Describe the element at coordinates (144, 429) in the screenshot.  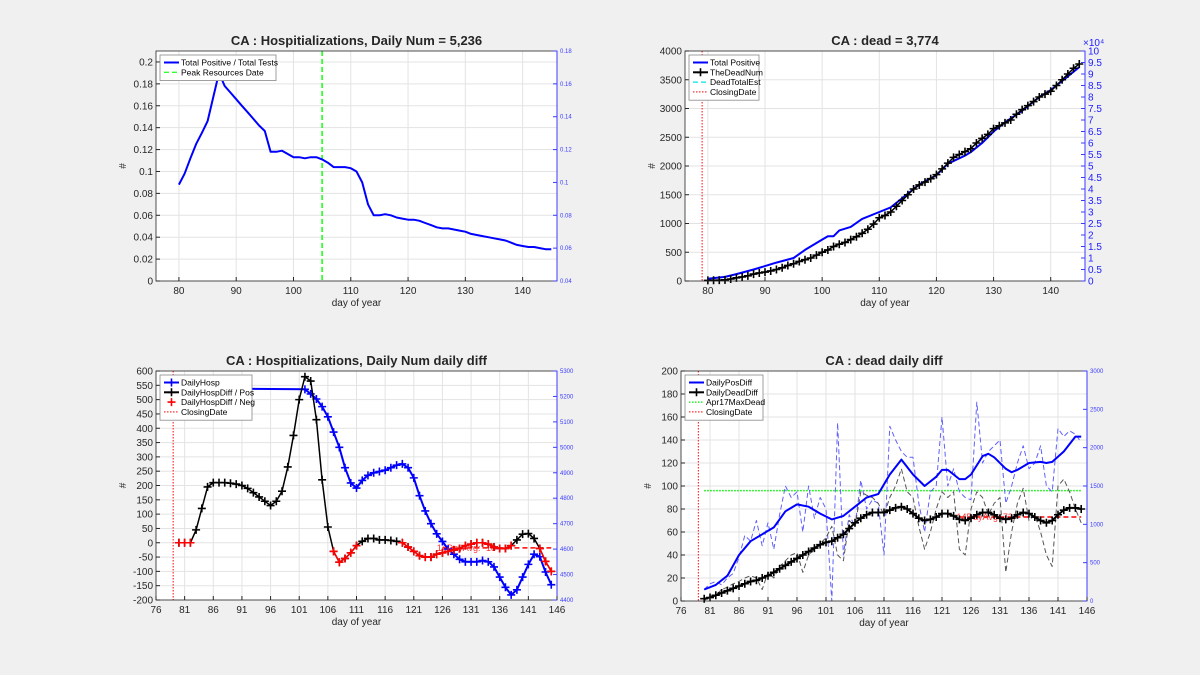
I see `y-tick-label: 400` at that location.